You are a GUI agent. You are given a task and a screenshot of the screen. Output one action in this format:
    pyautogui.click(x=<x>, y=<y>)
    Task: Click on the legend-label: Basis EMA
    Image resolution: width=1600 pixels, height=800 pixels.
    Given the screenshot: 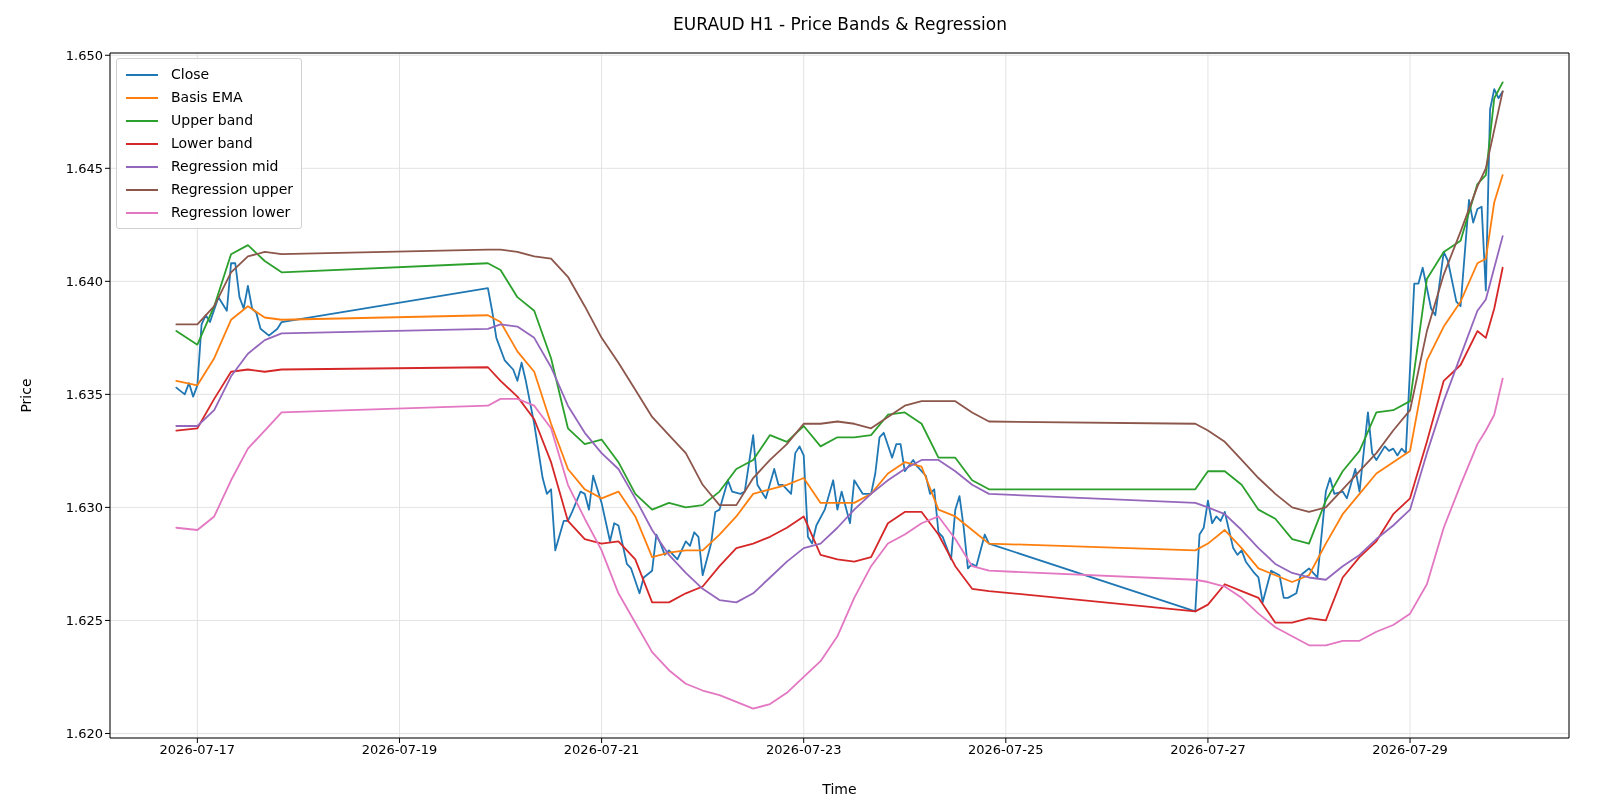 What is the action you would take?
    pyautogui.click(x=207, y=97)
    